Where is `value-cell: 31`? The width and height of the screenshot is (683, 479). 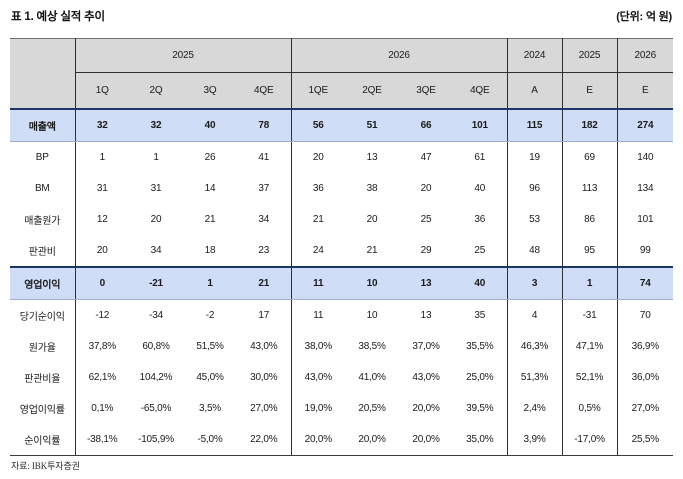
value-cell: 31 is located at coordinates (156, 188).